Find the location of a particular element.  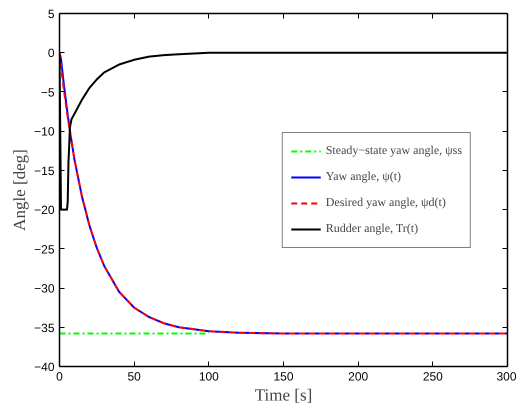

legend-label: Rudder angle, Tr(t) is located at coordinates (372, 228).